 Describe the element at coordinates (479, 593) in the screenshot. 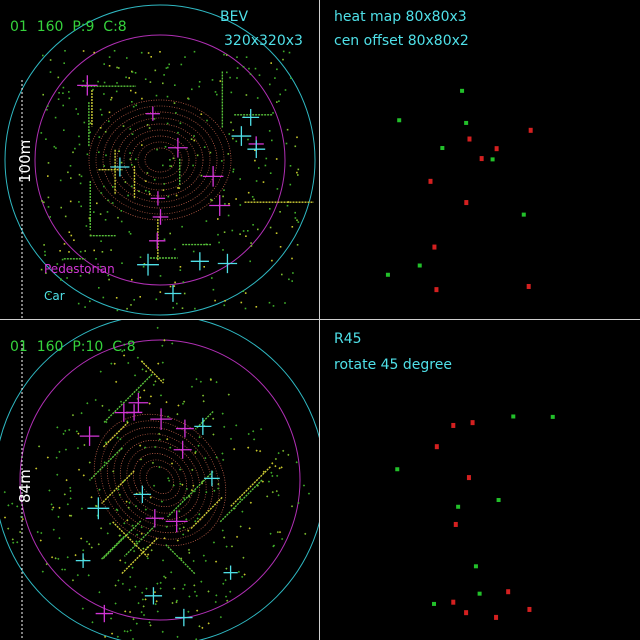

I see `heat-cell-car` at that location.